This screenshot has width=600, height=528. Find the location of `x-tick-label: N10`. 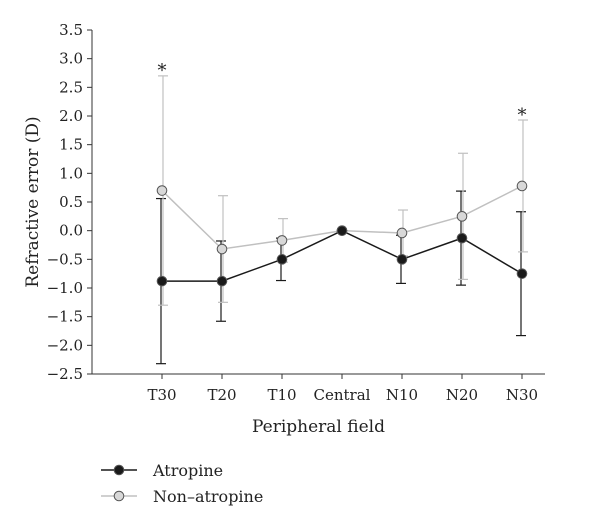

x-tick-label: N10 is located at coordinates (402, 395).